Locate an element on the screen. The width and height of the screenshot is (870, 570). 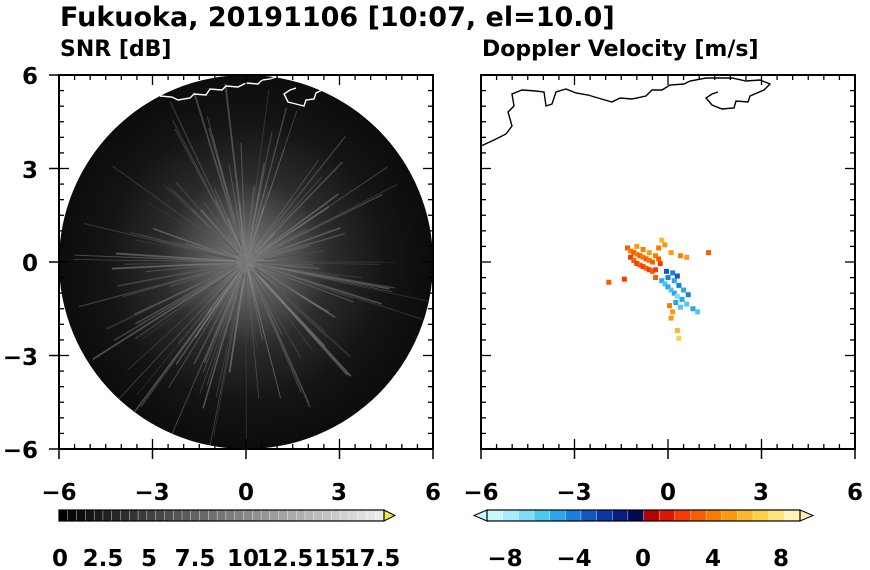
x-tick-label: 6 is located at coordinates (855, 493).